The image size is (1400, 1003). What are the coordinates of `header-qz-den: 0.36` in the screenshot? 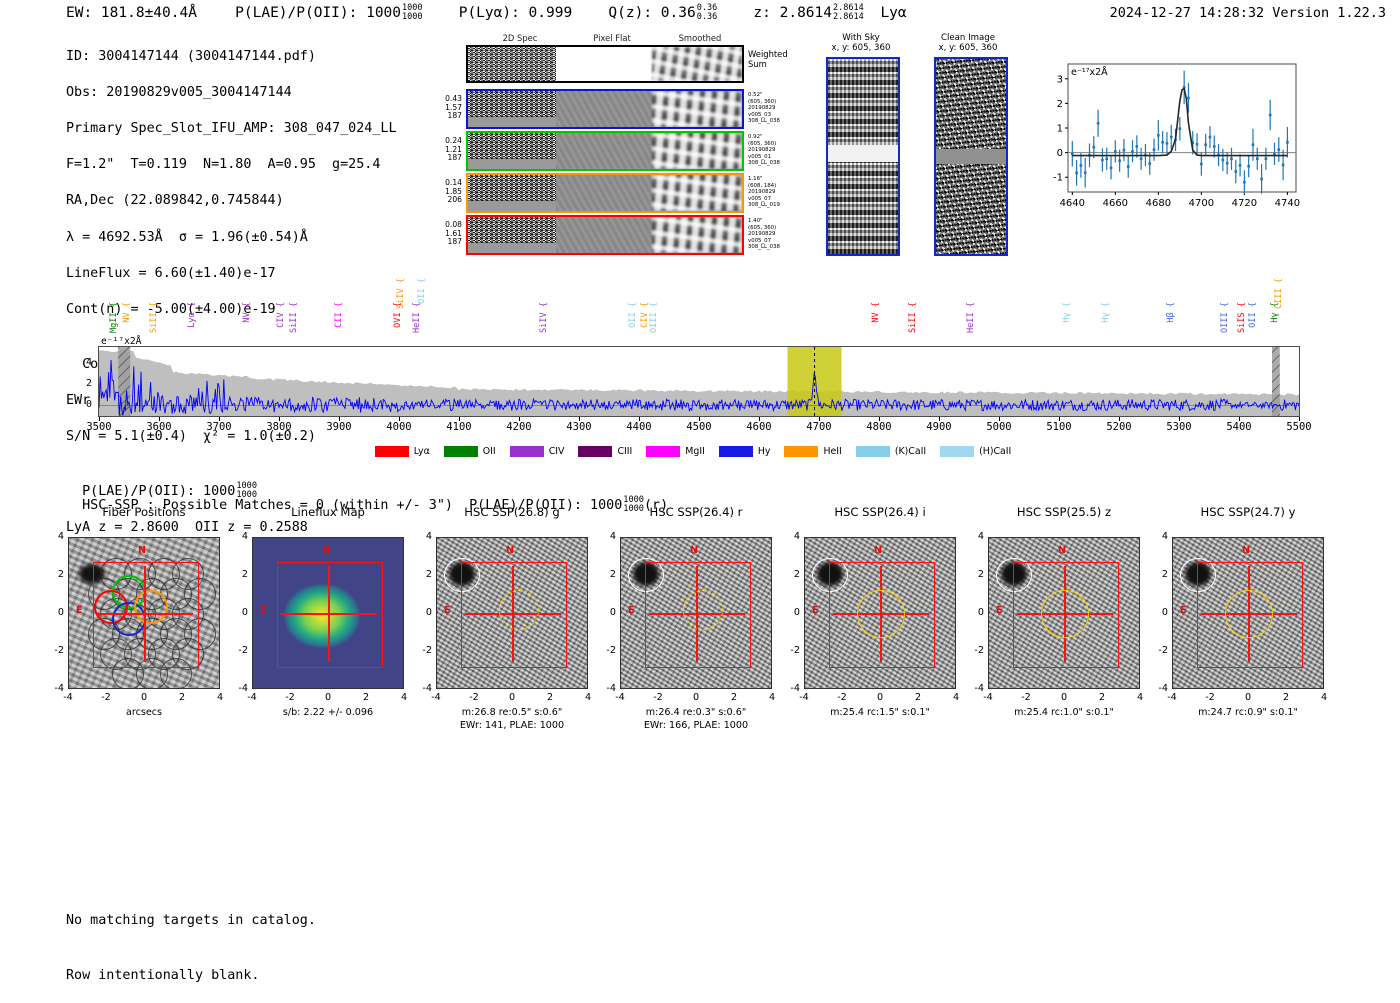 It's located at (707, 17).